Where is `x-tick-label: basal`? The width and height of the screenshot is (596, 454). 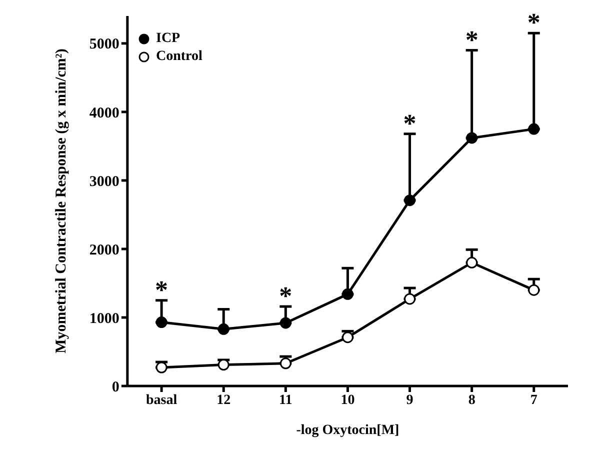
x-tick-label: basal is located at coordinates (162, 400).